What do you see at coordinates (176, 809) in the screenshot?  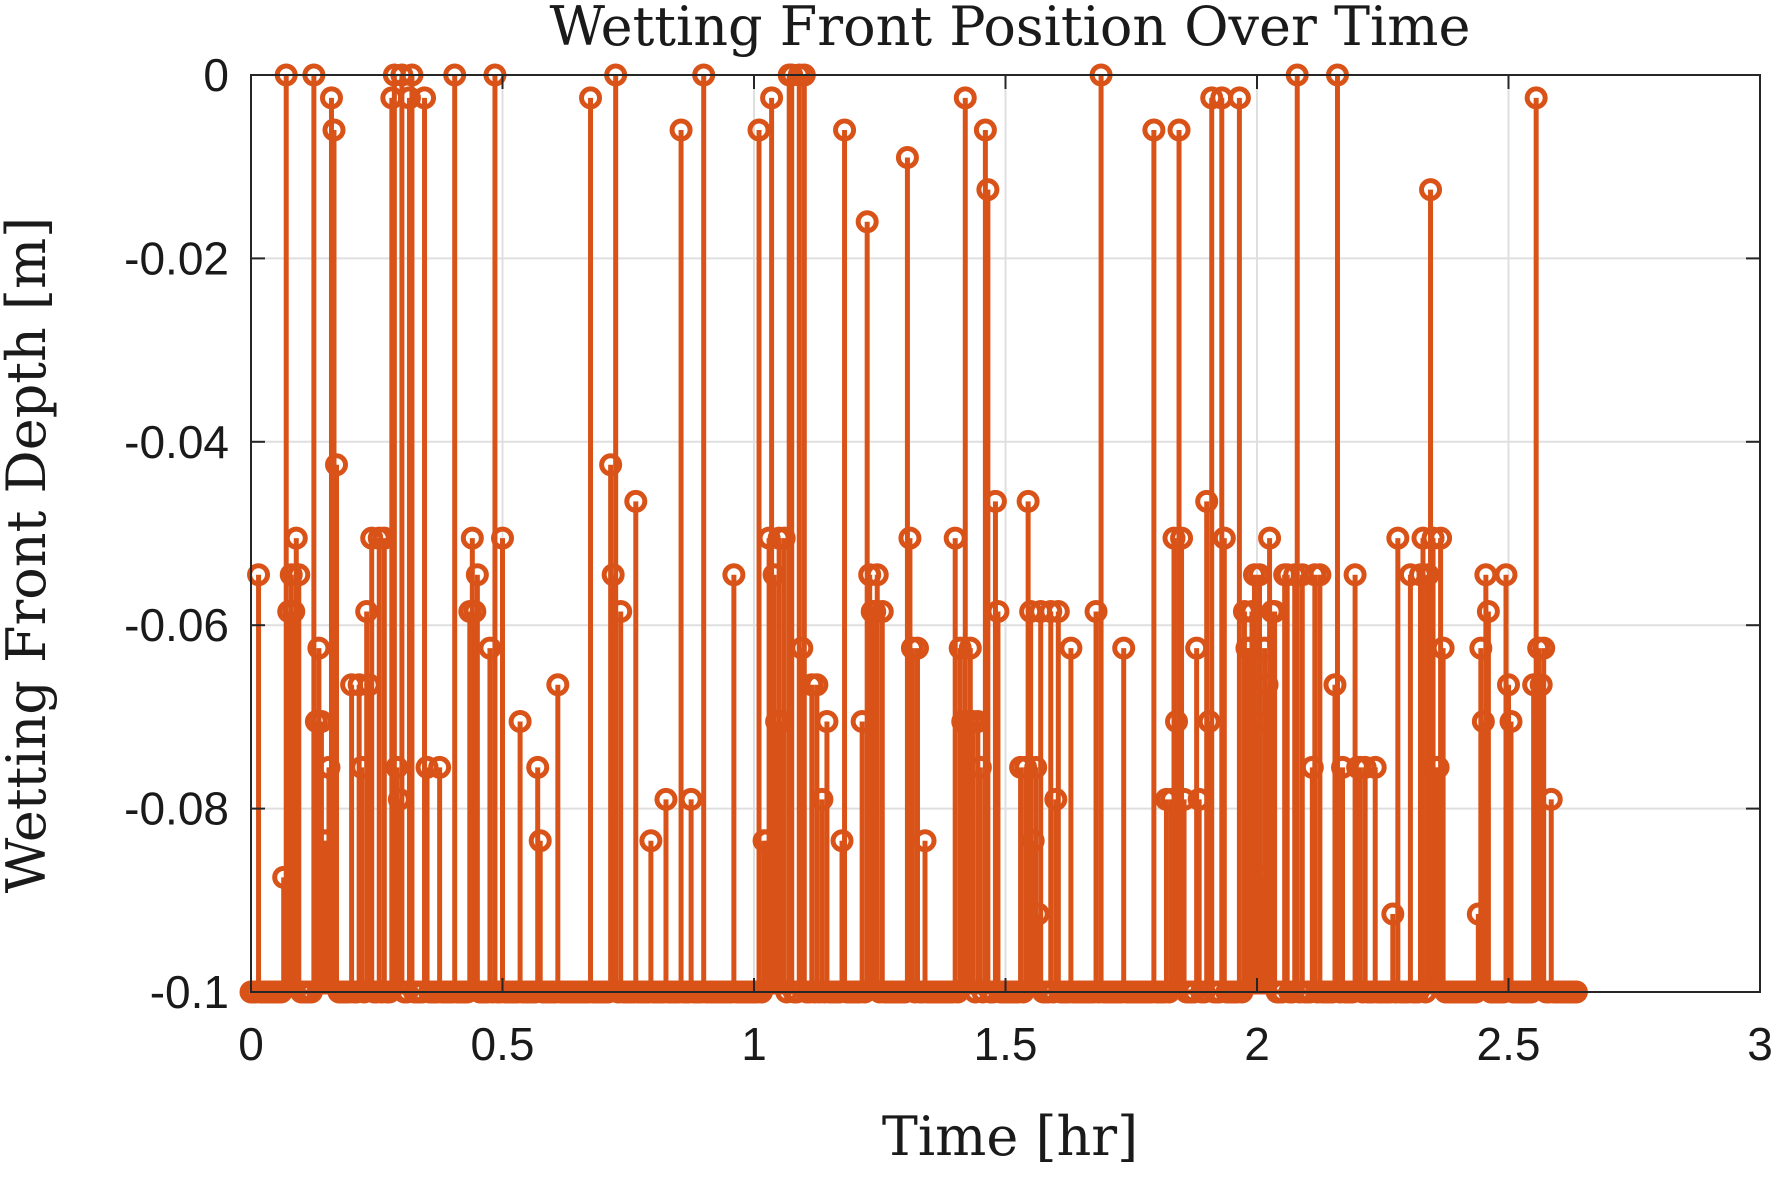 I see `y-tick-label: -0.08` at bounding box center [176, 809].